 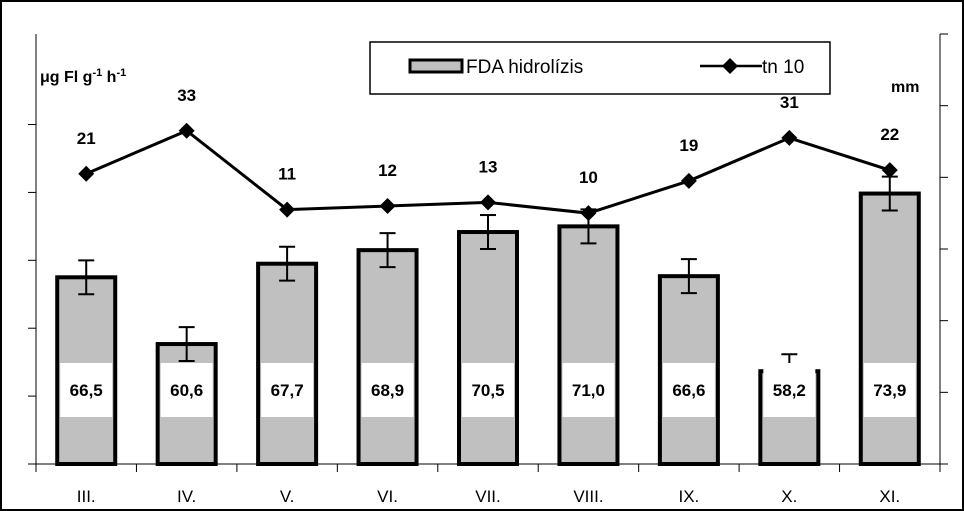 I want to click on x-tick-label: VII., so click(x=488, y=496).